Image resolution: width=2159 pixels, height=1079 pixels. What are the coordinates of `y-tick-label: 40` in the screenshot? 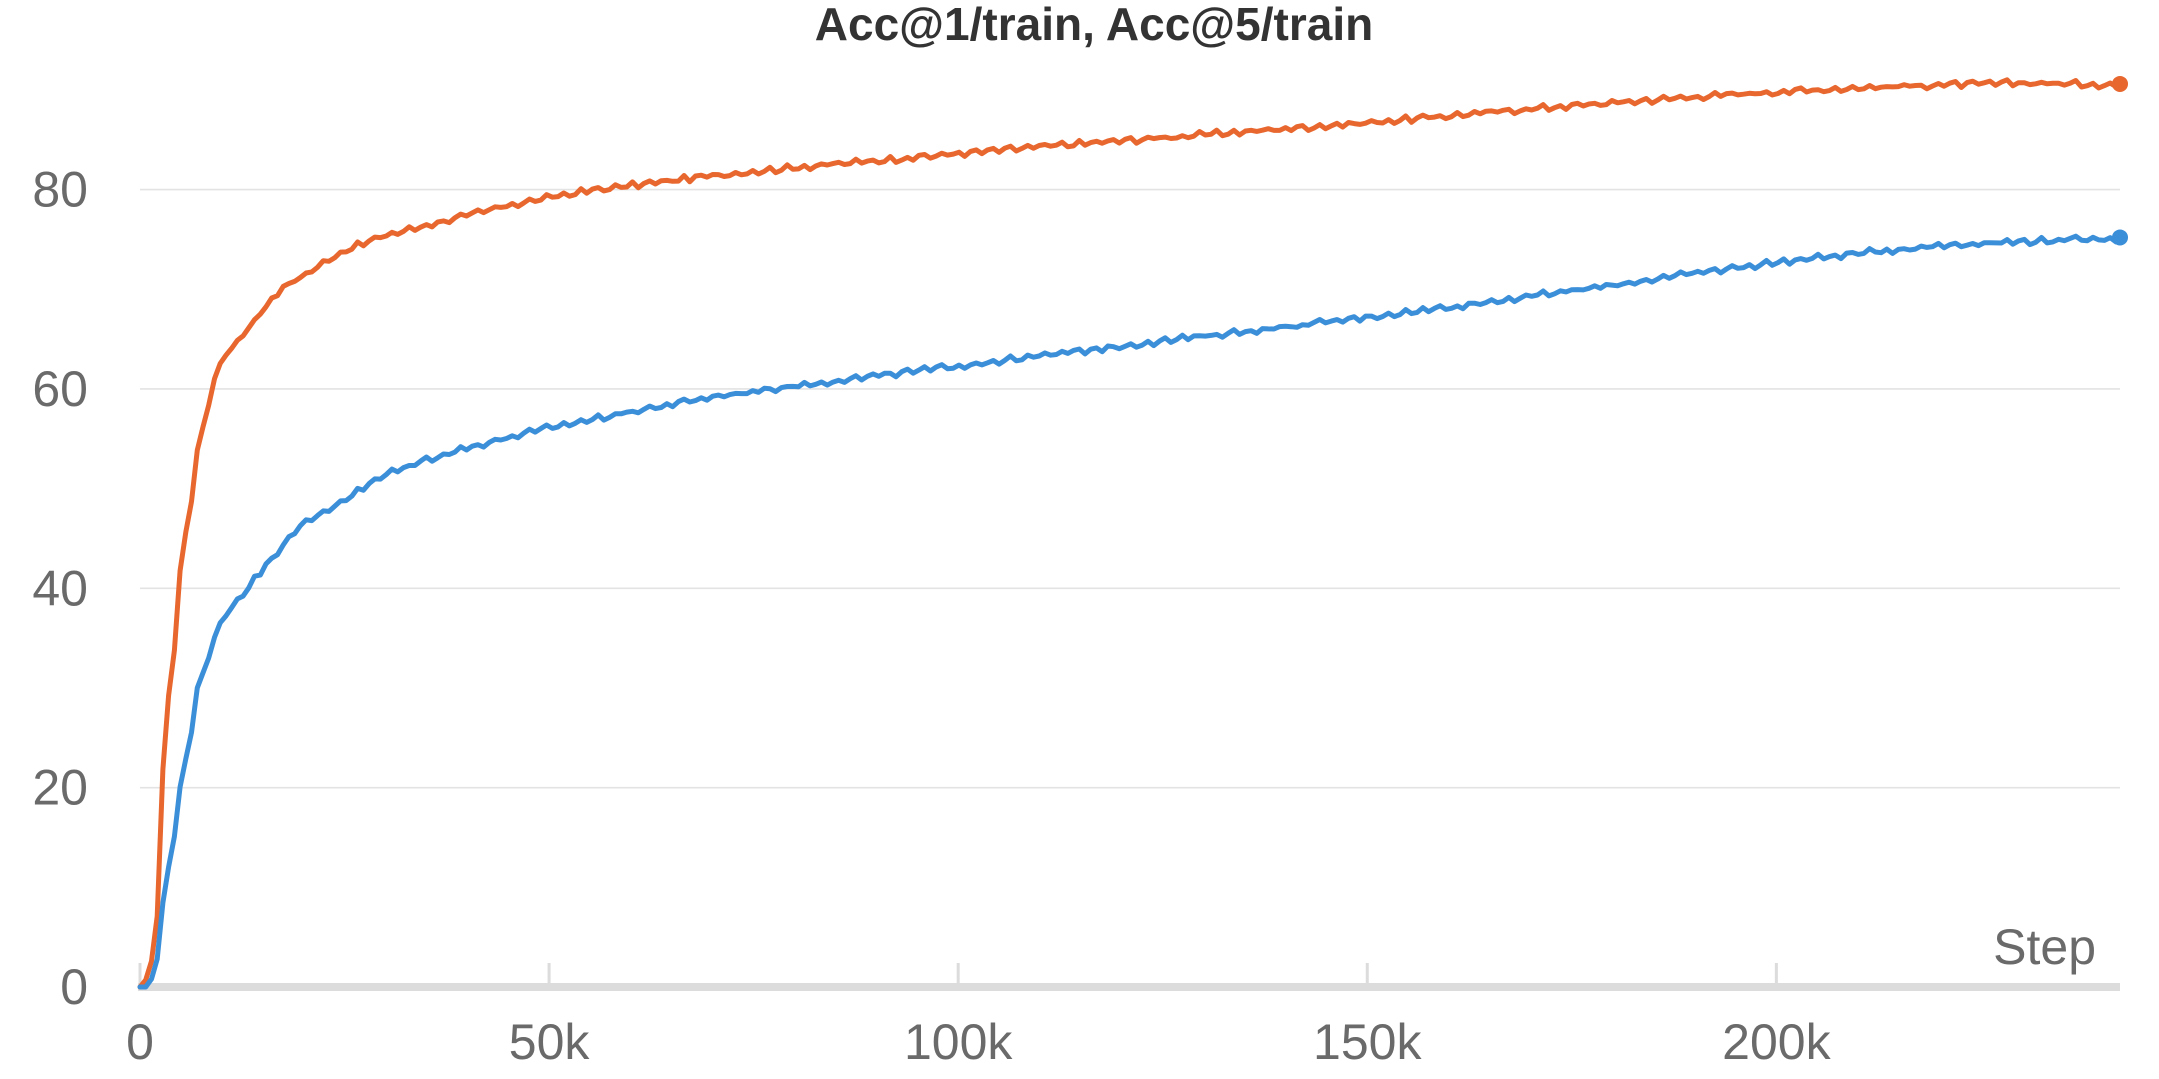 It's located at (60, 588).